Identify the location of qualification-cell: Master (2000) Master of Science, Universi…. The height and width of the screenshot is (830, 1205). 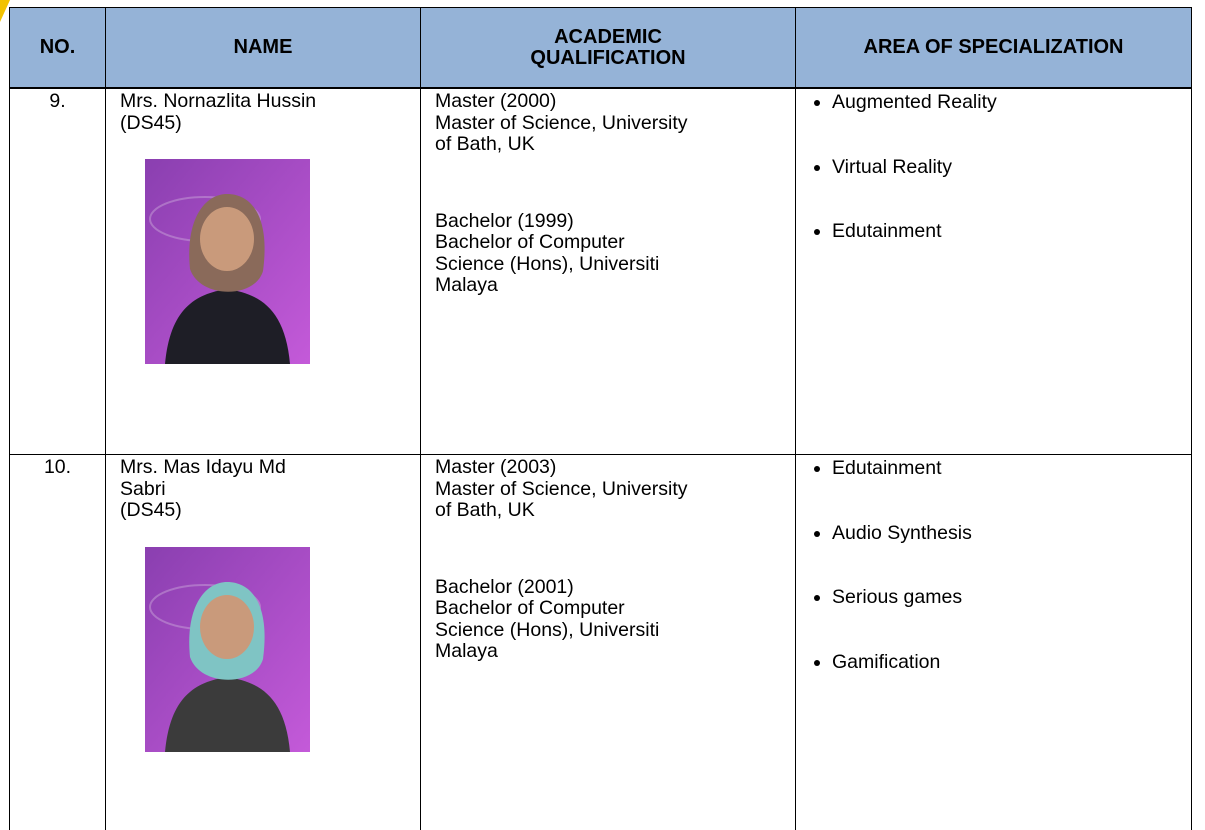
(607, 271).